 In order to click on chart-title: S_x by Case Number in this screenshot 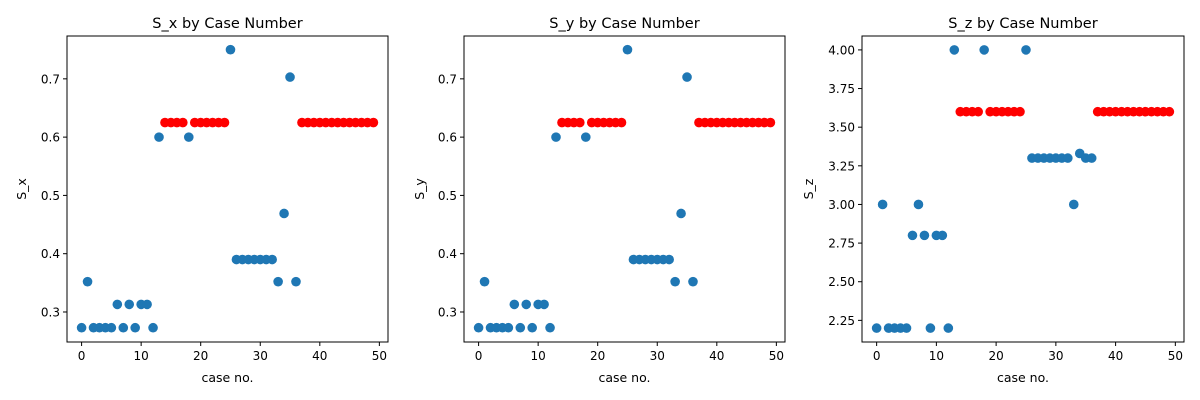, I will do `click(227, 24)`.